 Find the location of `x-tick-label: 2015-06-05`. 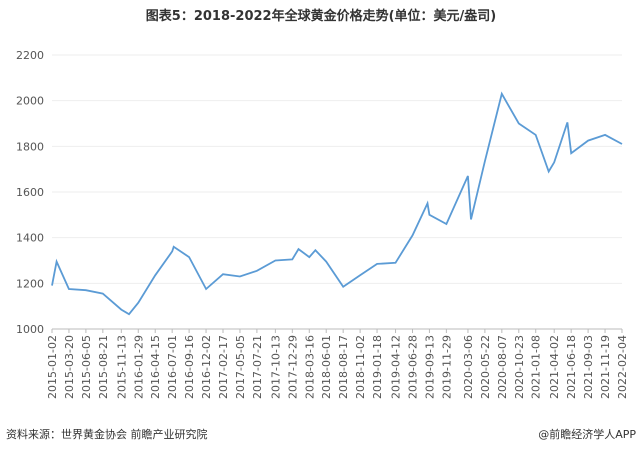

x-tick-label: 2015-06-05 is located at coordinates (86, 367).